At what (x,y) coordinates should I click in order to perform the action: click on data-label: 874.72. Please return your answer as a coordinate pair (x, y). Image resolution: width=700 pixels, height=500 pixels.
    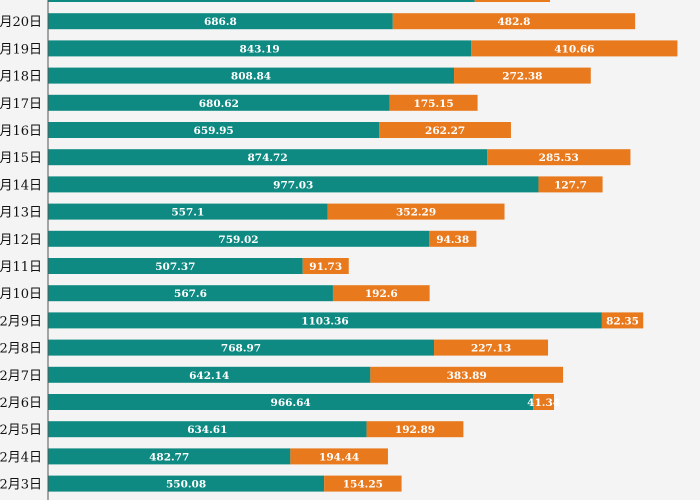
    Looking at the image, I should click on (267, 158).